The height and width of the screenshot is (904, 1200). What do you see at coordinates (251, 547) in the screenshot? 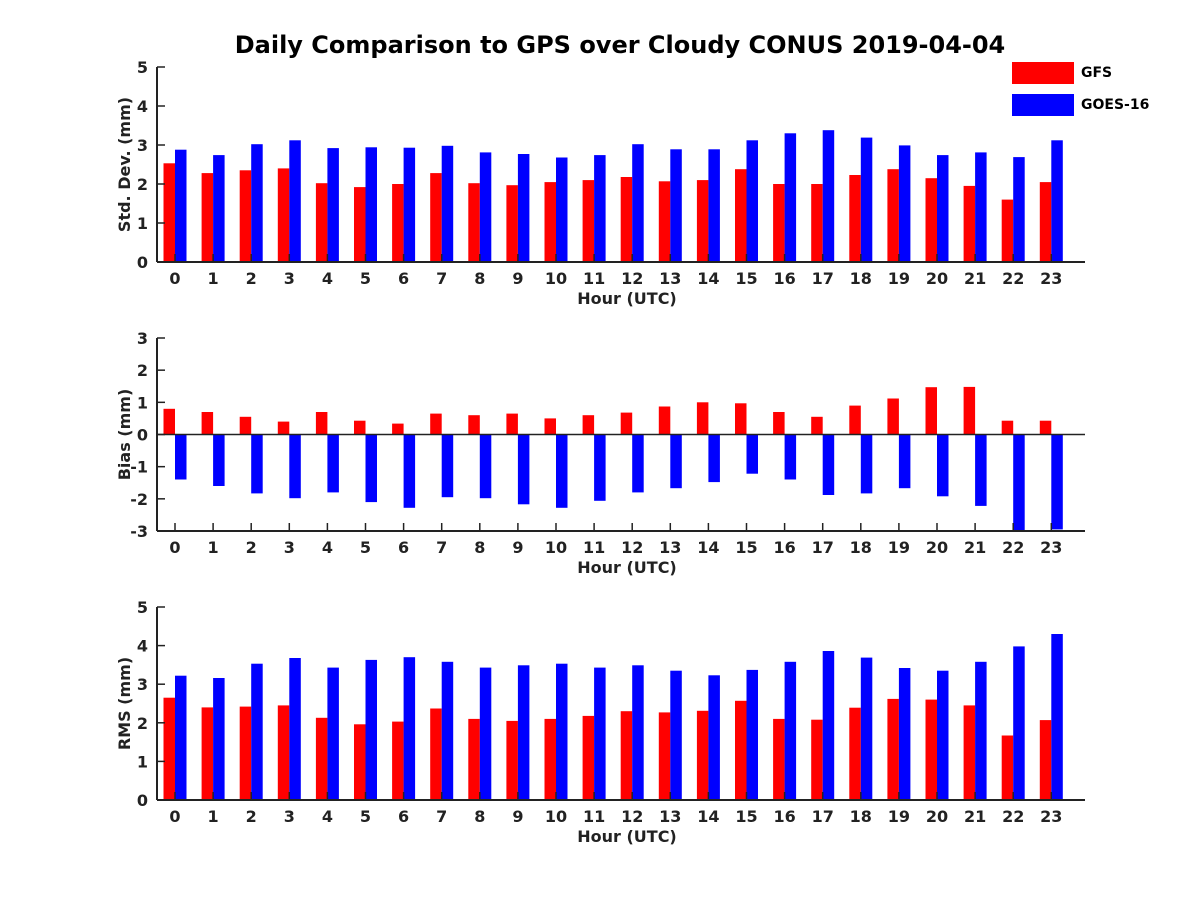
I see `bias-xtick-label: 2` at bounding box center [251, 547].